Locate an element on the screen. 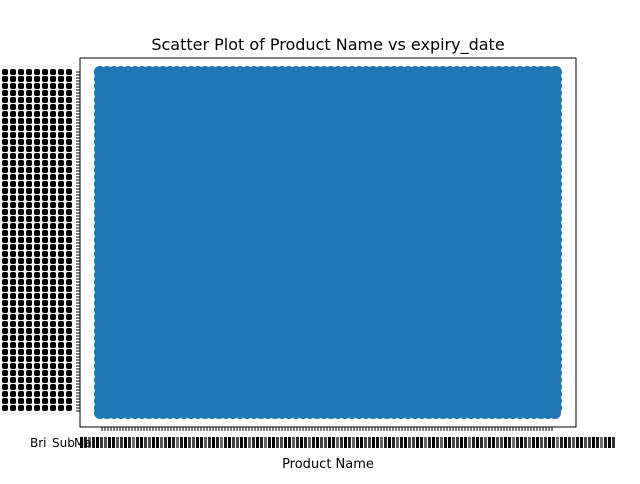 The width and height of the screenshot is (640, 484). x-axis-ticks: BriSubMa is located at coordinates (322, 438).